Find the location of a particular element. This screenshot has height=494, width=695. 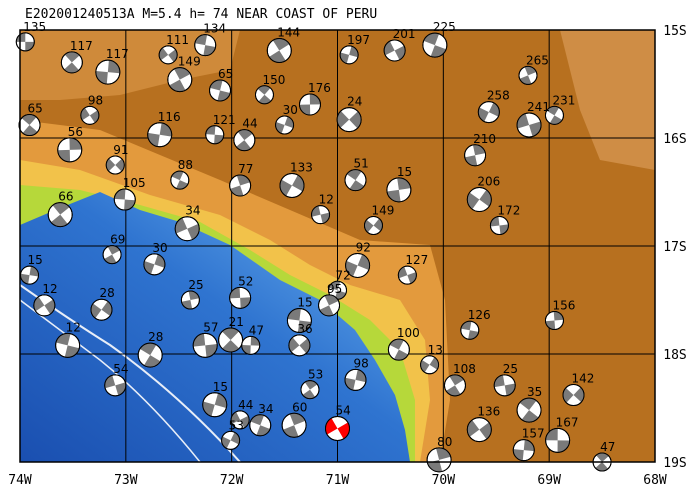

depth-label: 201 is located at coordinates (404, 34).